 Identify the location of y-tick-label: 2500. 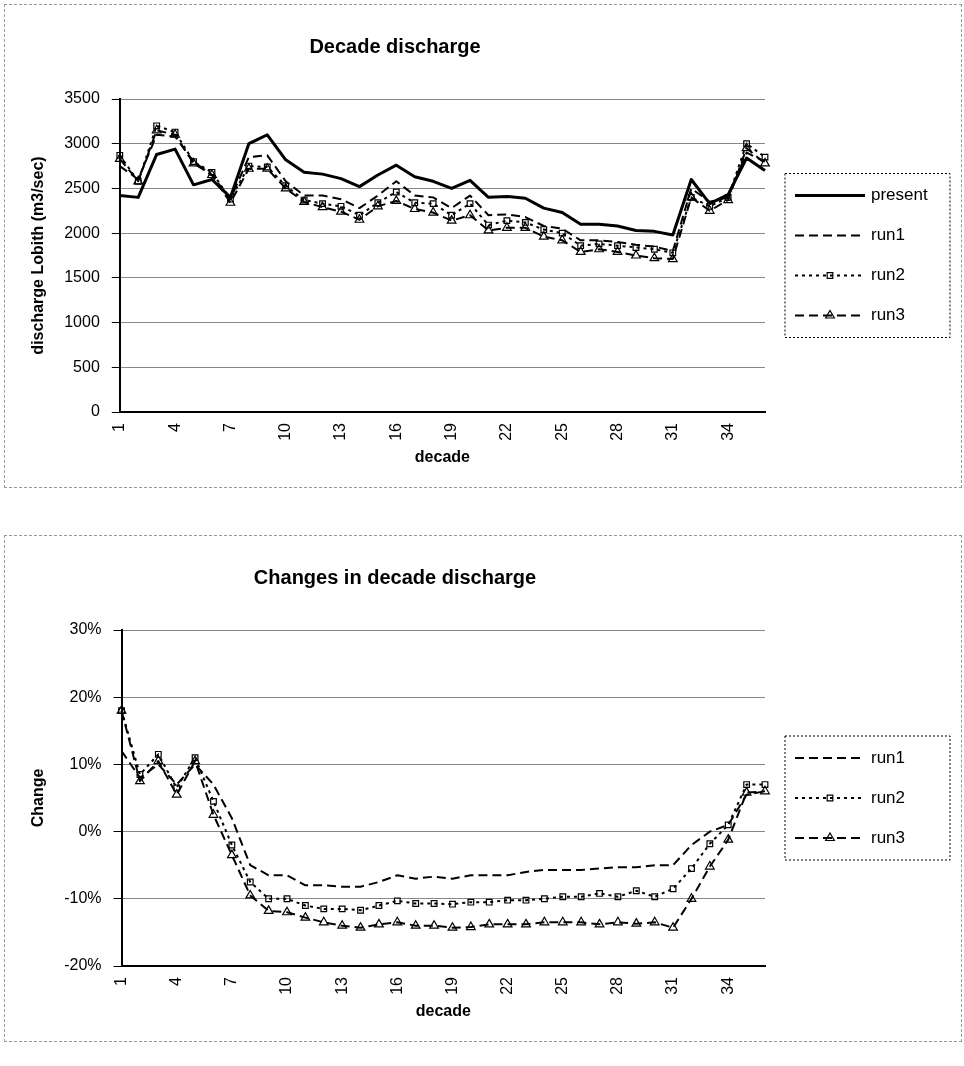
(82, 187).